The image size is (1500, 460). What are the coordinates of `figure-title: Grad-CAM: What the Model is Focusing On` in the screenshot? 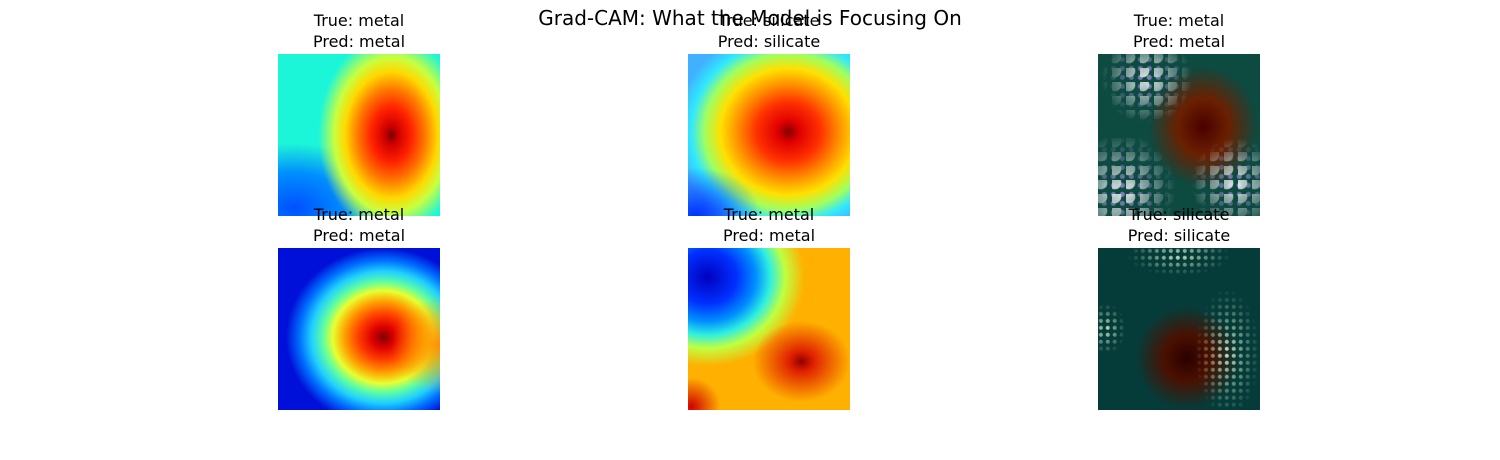 It's located at (750, 18).